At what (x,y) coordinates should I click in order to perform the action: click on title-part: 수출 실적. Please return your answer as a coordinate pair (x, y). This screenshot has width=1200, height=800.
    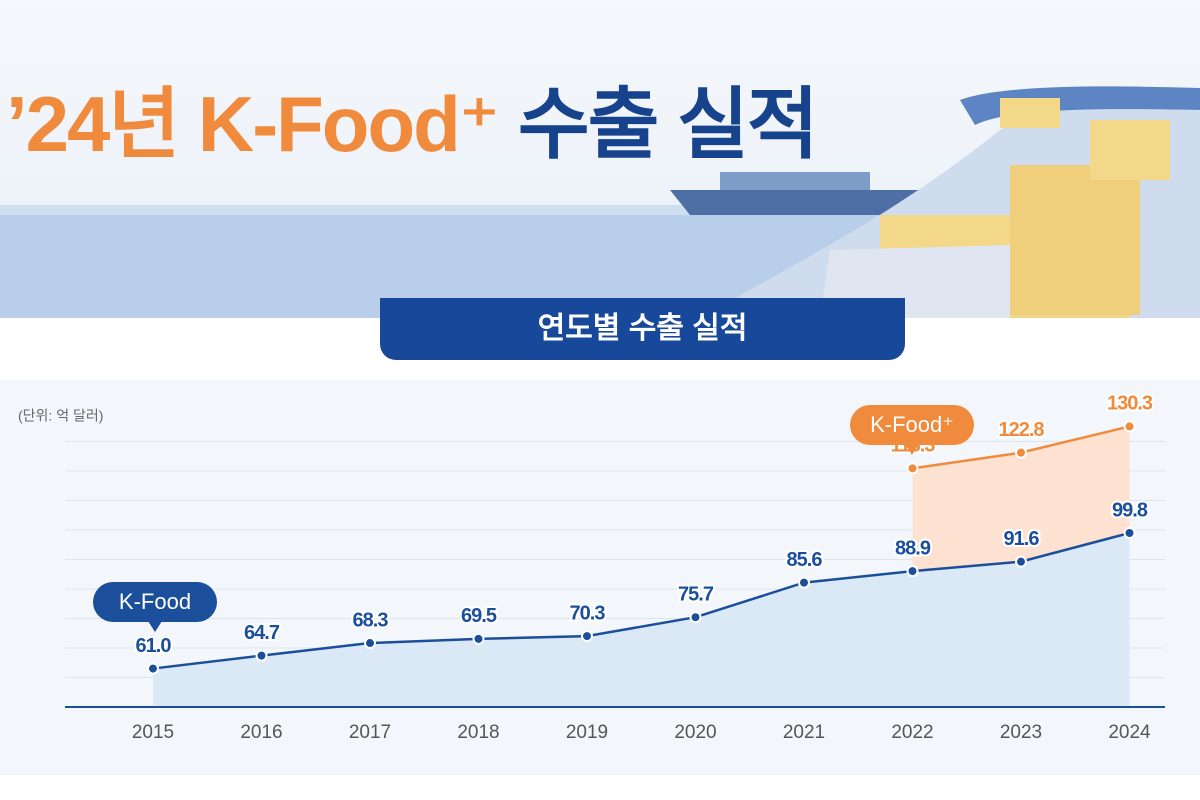
    Looking at the image, I should click on (668, 124).